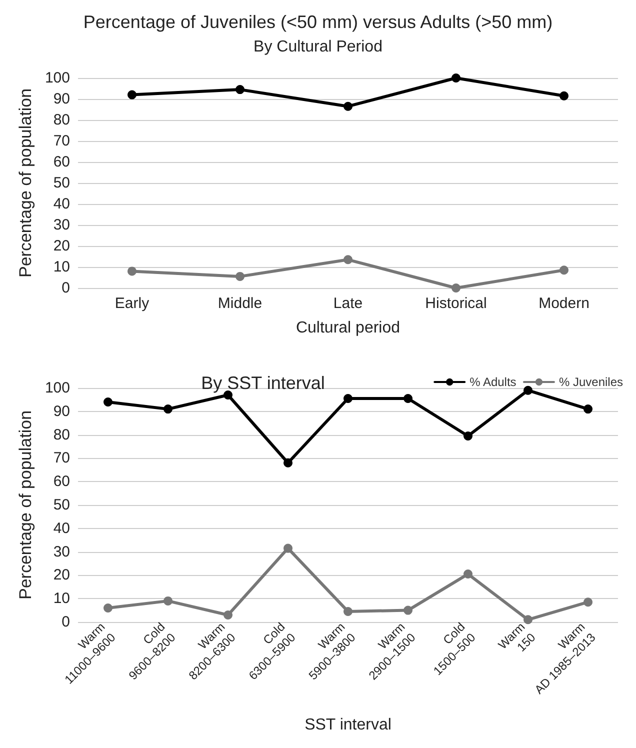 Image resolution: width=636 pixels, height=748 pixels. What do you see at coordinates (590, 382) in the screenshot?
I see `legend-label: % Juveniles` at bounding box center [590, 382].